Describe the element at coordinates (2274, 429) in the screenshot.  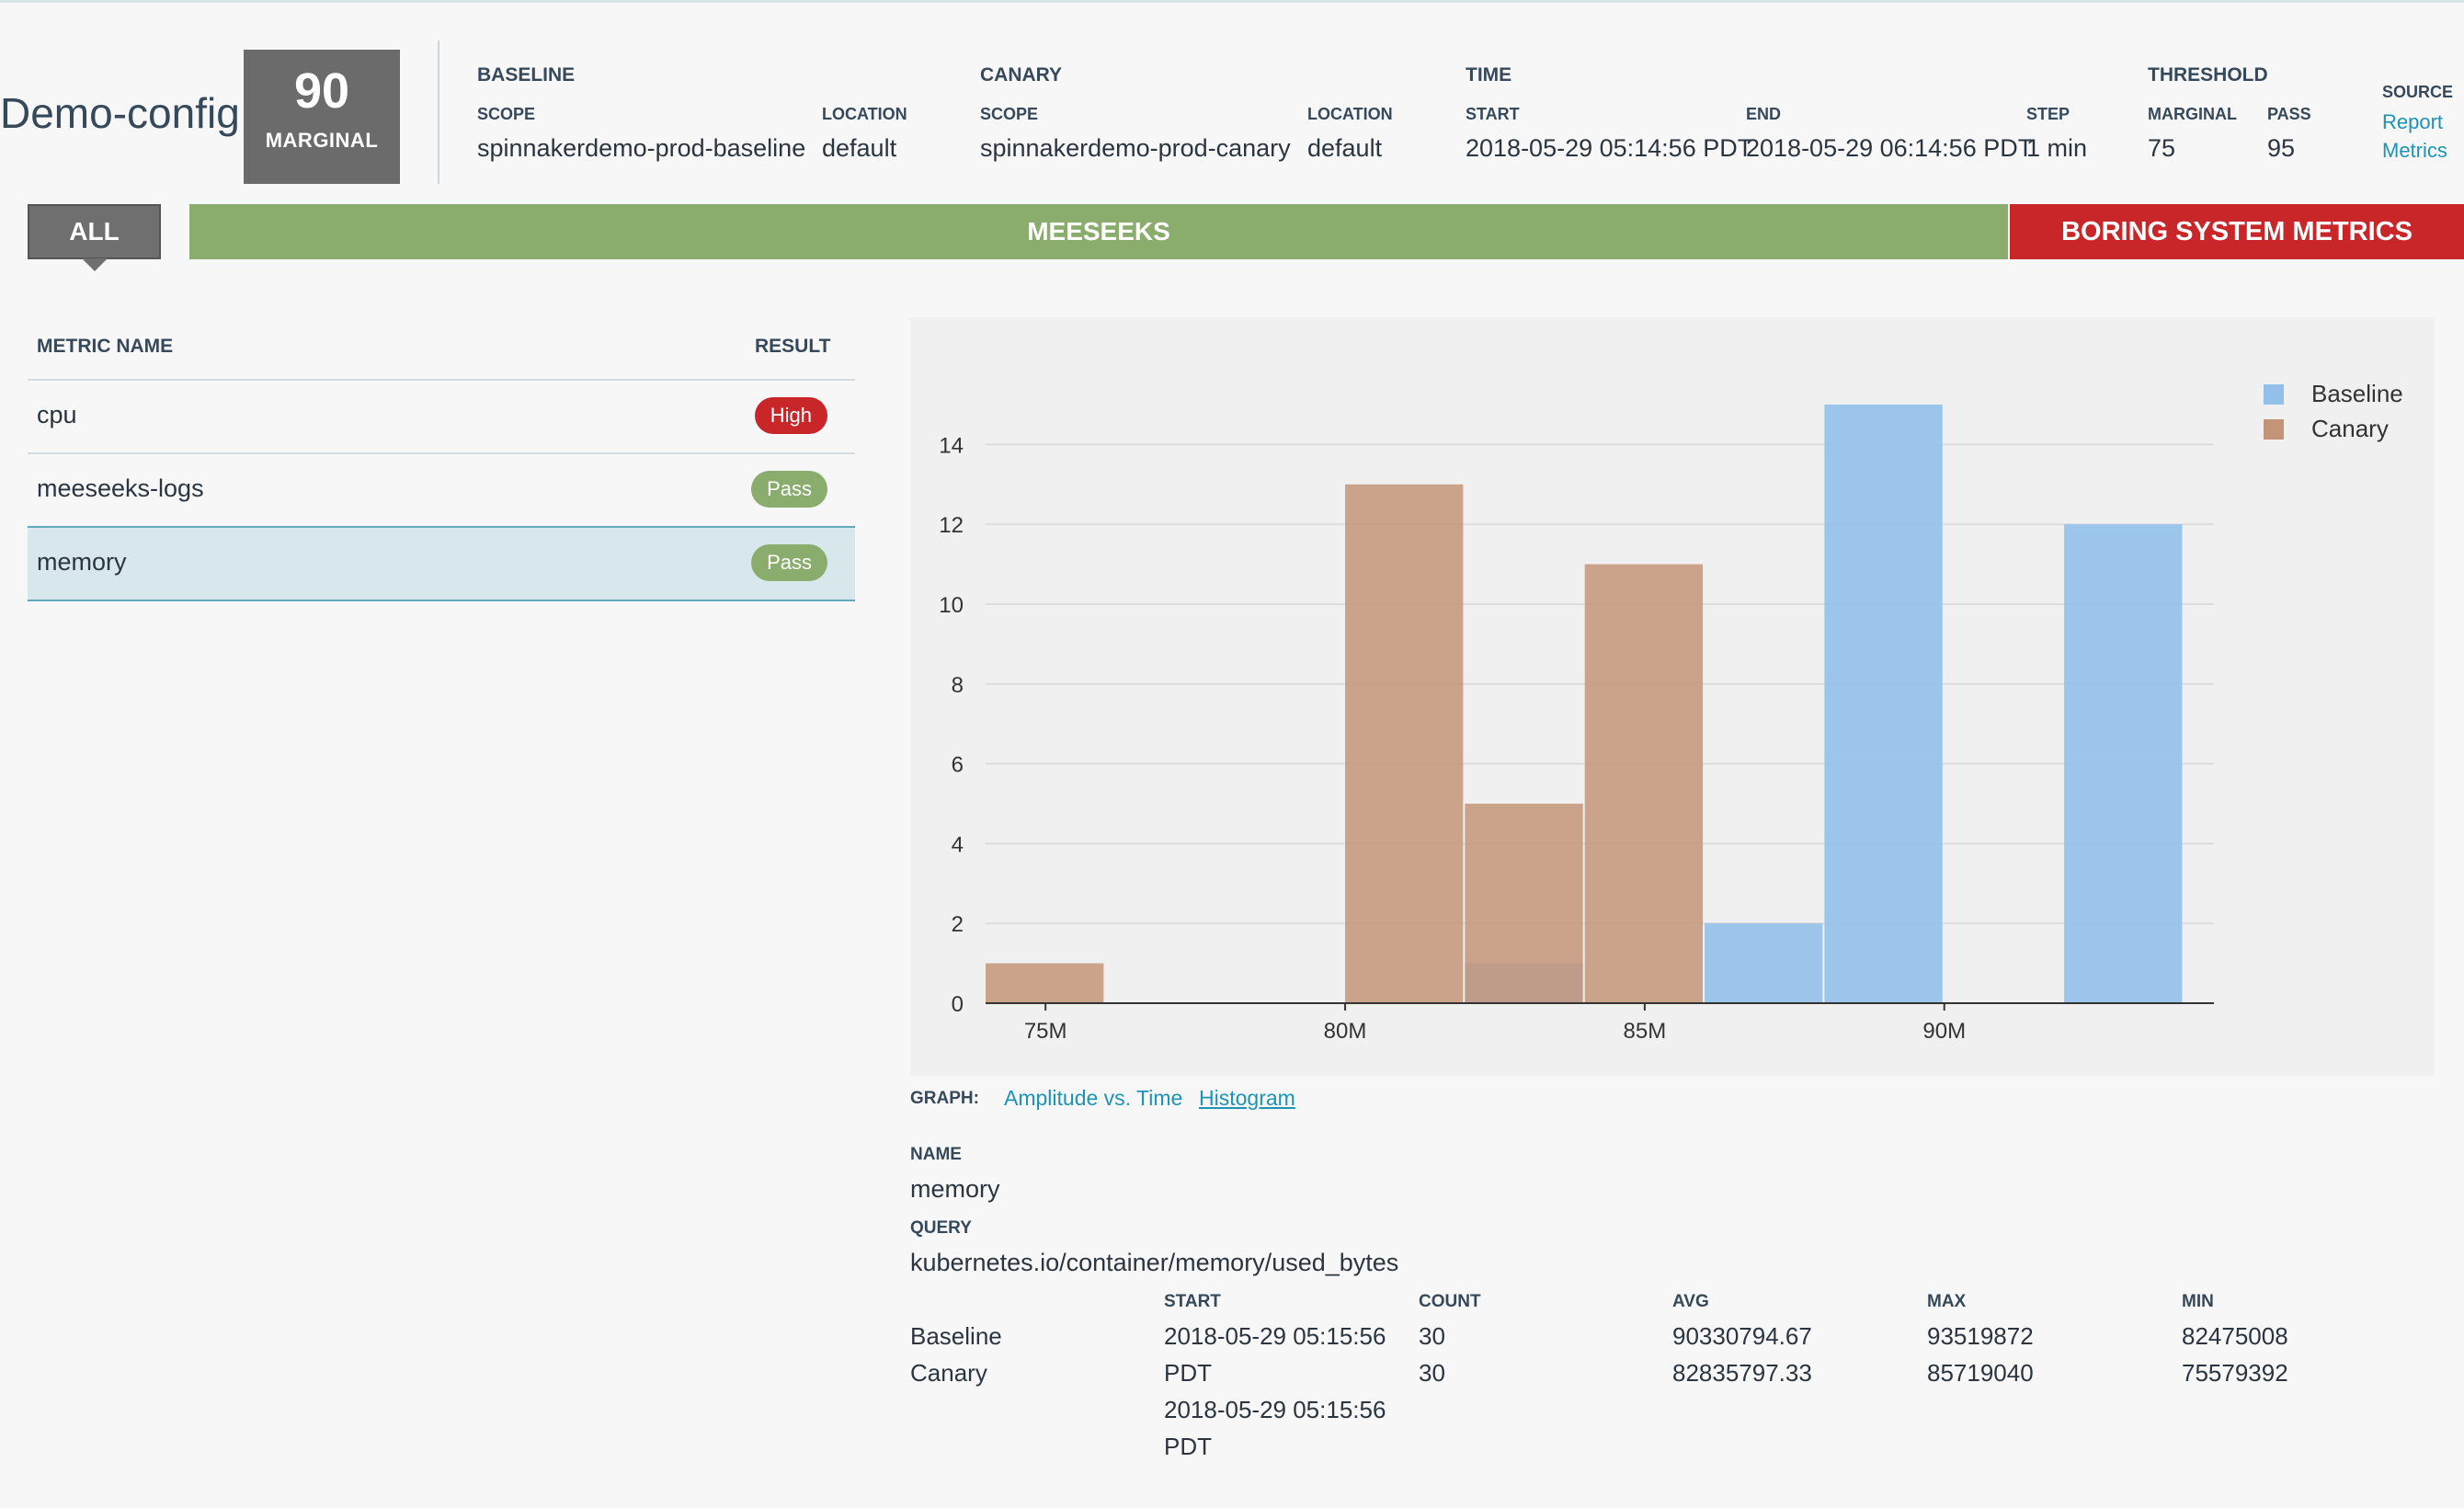
I see `legend-swatch-canary` at that location.